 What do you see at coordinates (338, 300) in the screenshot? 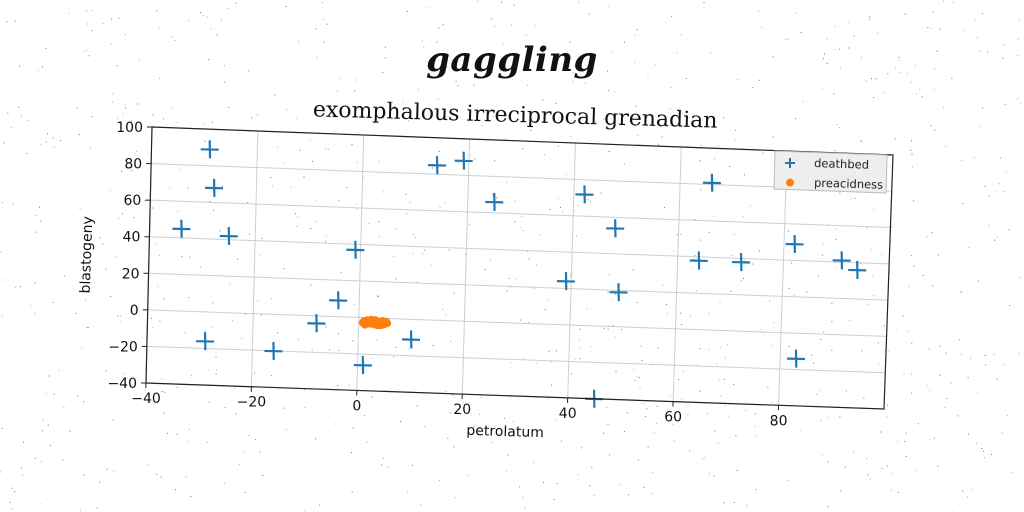
I see `data-point-deathbed` at bounding box center [338, 300].